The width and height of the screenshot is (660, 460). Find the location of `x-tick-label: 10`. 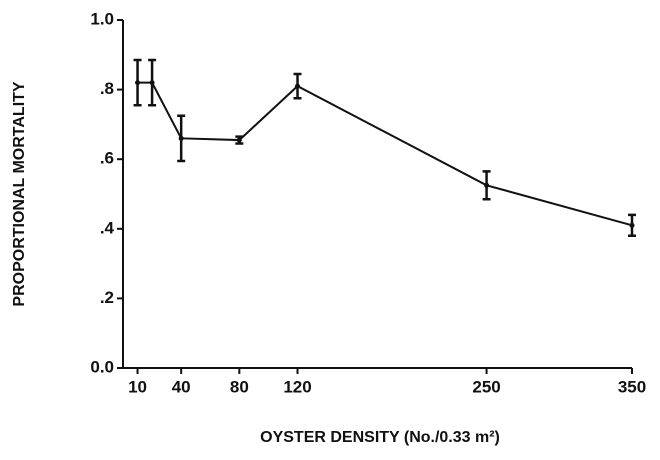

x-tick-label: 10 is located at coordinates (137, 386).